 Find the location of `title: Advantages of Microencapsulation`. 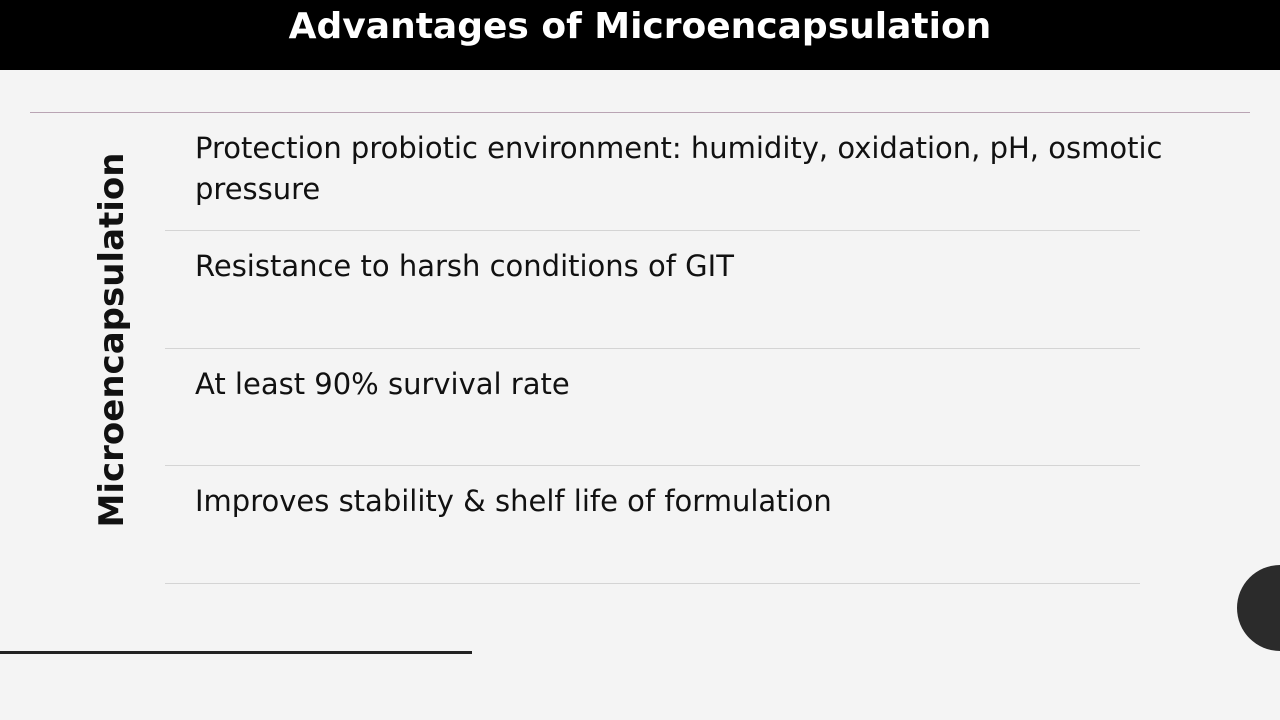

title: Advantages of Microencapsulation is located at coordinates (640, 35).